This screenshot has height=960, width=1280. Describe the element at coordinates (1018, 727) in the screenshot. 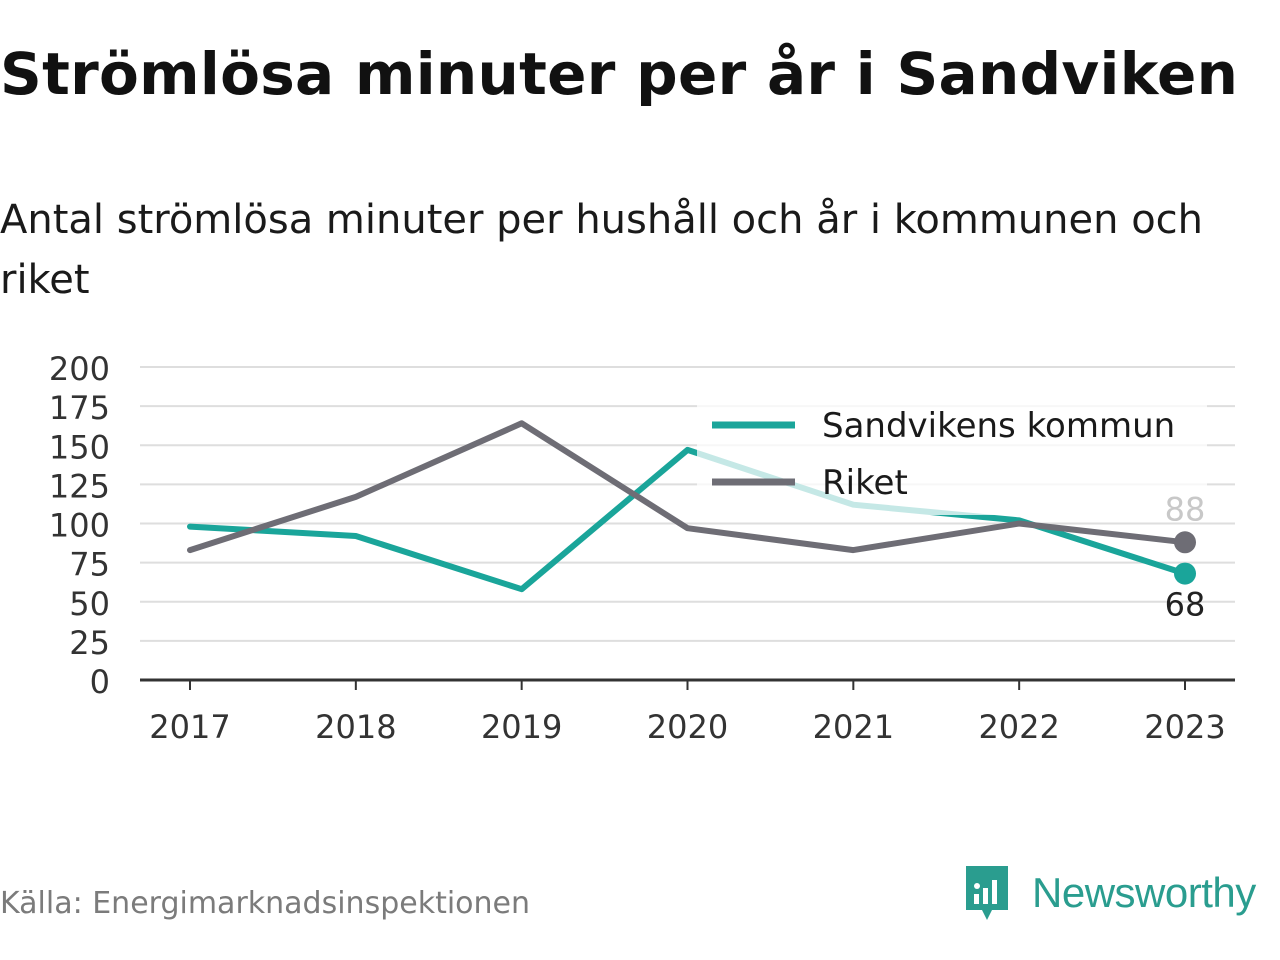

I see `x-tick-label: 2022` at that location.